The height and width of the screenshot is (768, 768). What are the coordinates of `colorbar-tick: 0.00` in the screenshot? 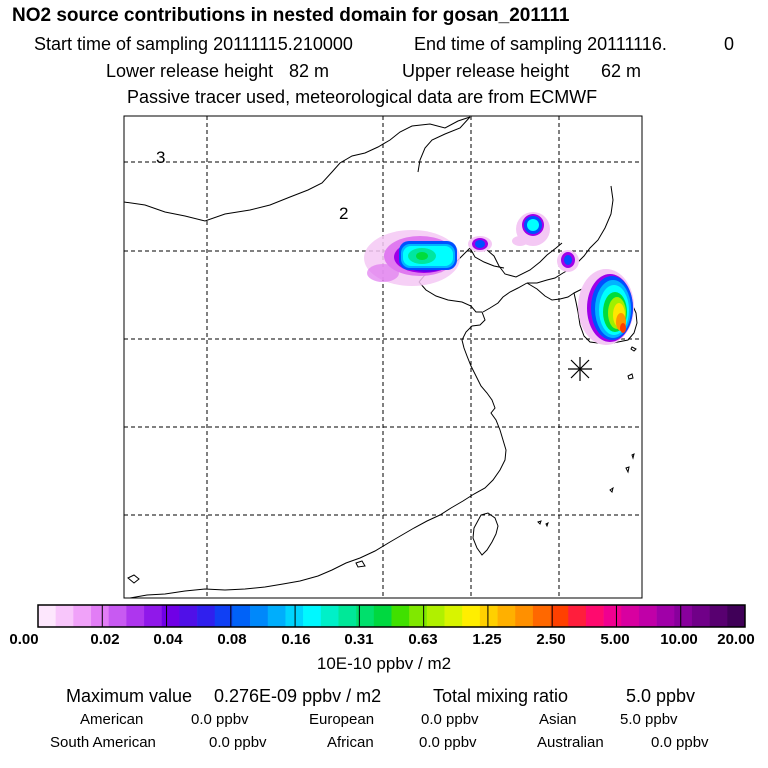 It's located at (24, 639).